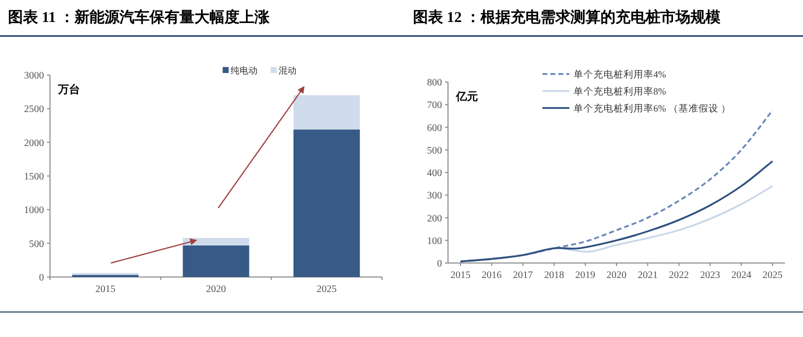 The width and height of the screenshot is (803, 337). I want to click on x-tick-label: 2021, so click(648, 275).